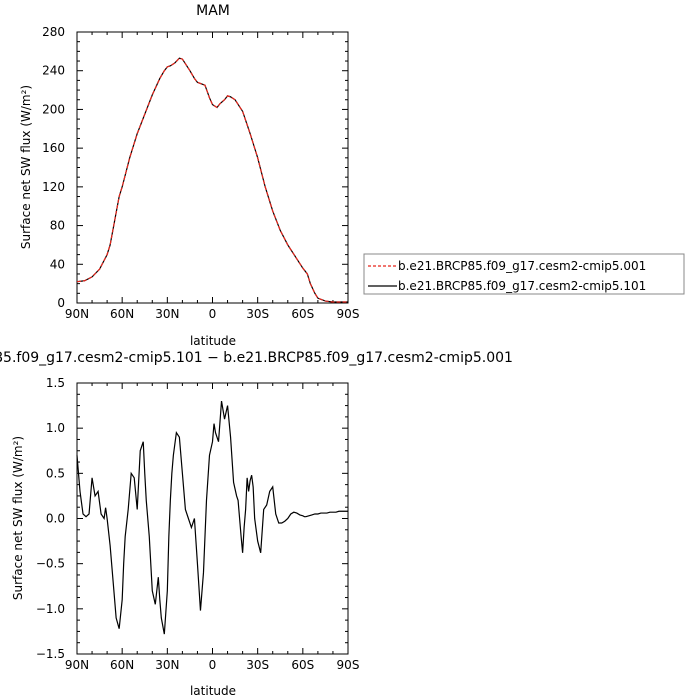 The image size is (700, 700). Describe the element at coordinates (213, 341) in the screenshot. I see `top-xlabel: latitude` at that location.